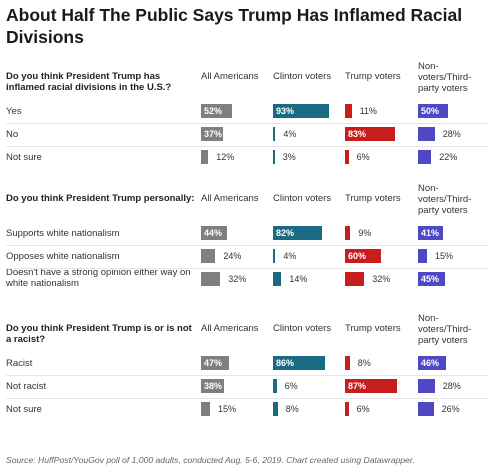  I want to click on bar-cell: 4%, so click(303, 256).